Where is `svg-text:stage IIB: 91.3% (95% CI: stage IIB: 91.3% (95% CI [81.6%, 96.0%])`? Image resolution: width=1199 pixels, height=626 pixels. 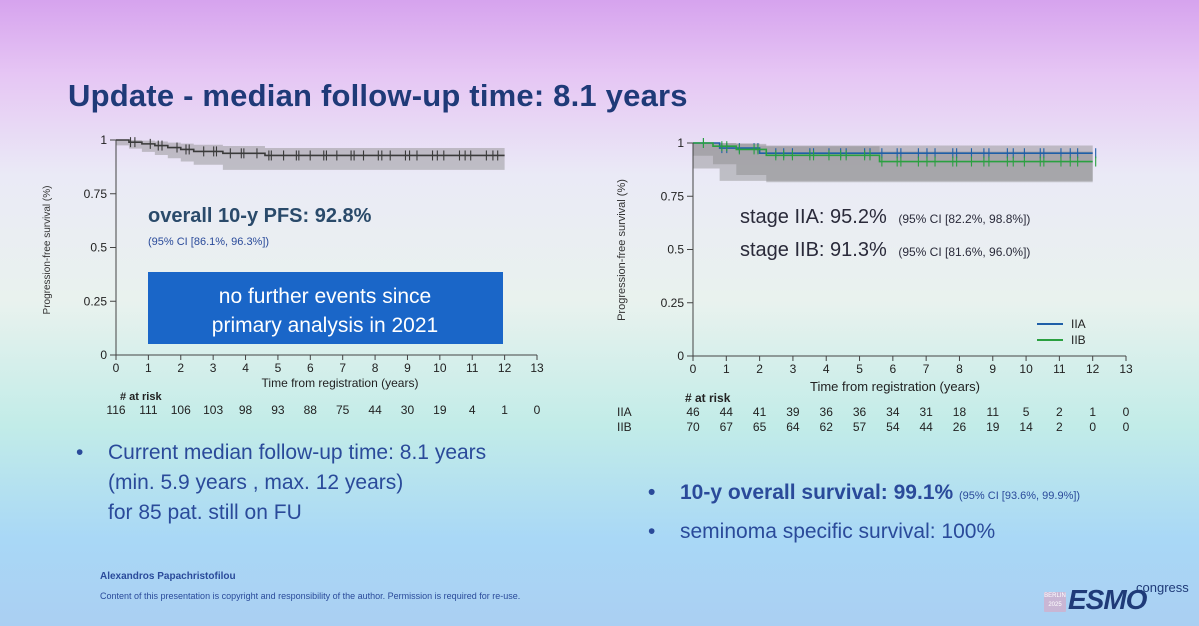
svg-text:stage IIB: 91.3% (95% CI: stage IIB: 91.3% (95% CI [81.6%, 96.0%]) is located at coordinates (885, 250).